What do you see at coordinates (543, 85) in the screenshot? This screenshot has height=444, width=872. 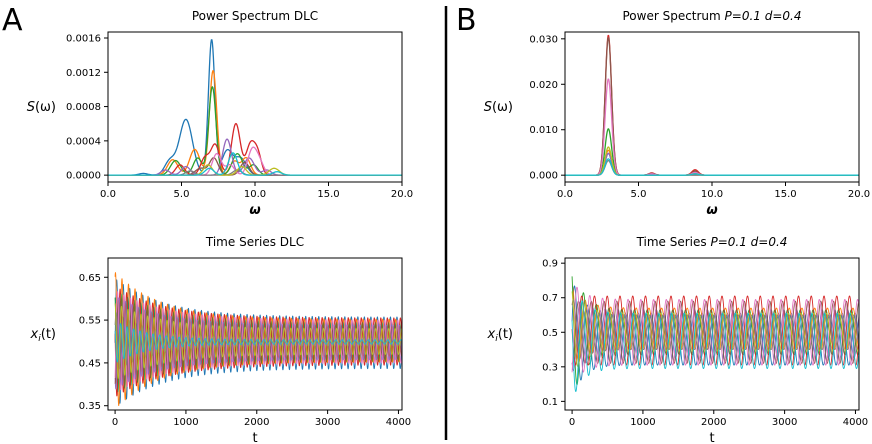 I see `y-tick-label: 0.020` at bounding box center [543, 85].